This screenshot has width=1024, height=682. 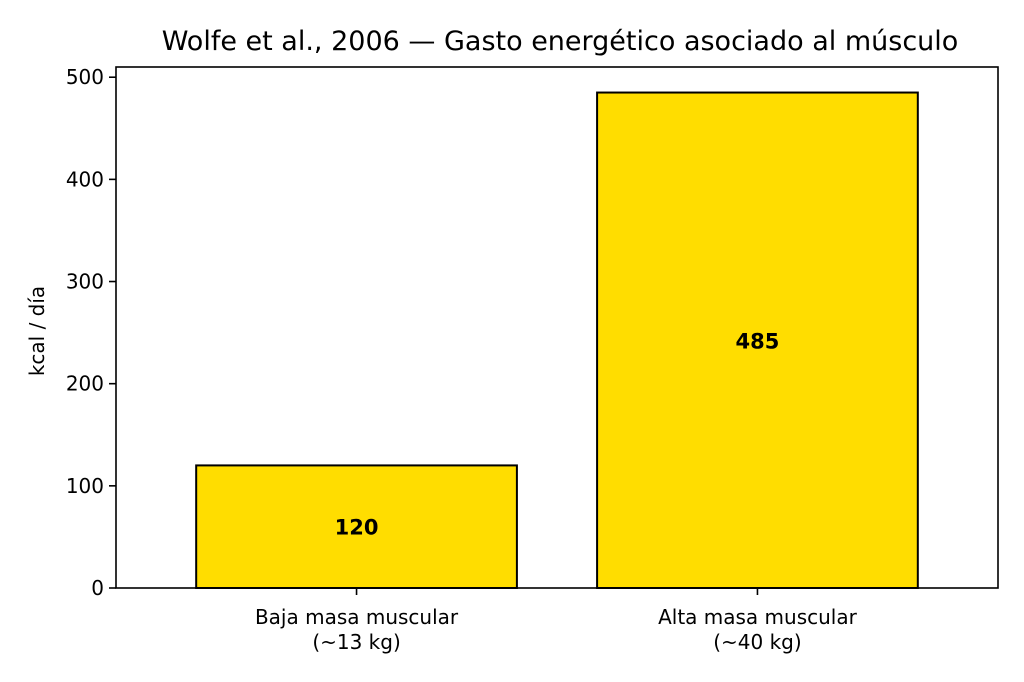 What do you see at coordinates (85, 282) in the screenshot?
I see `y-tick-label: 300` at bounding box center [85, 282].